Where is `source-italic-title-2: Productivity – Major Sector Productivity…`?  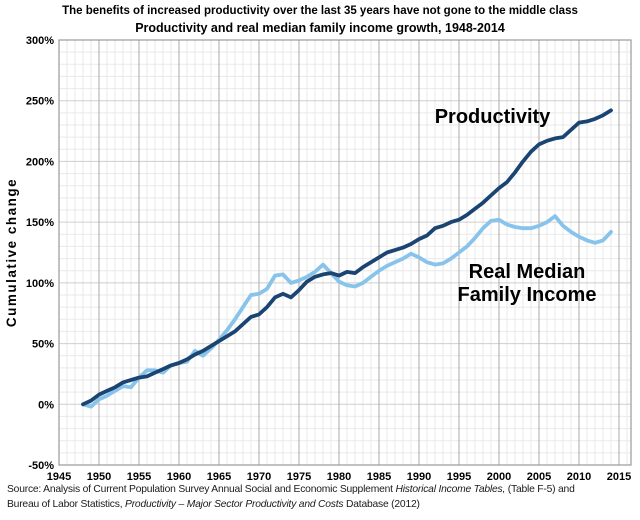
source-italic-title-2: Productivity – Major Sector Productivity… is located at coordinates (234, 504).